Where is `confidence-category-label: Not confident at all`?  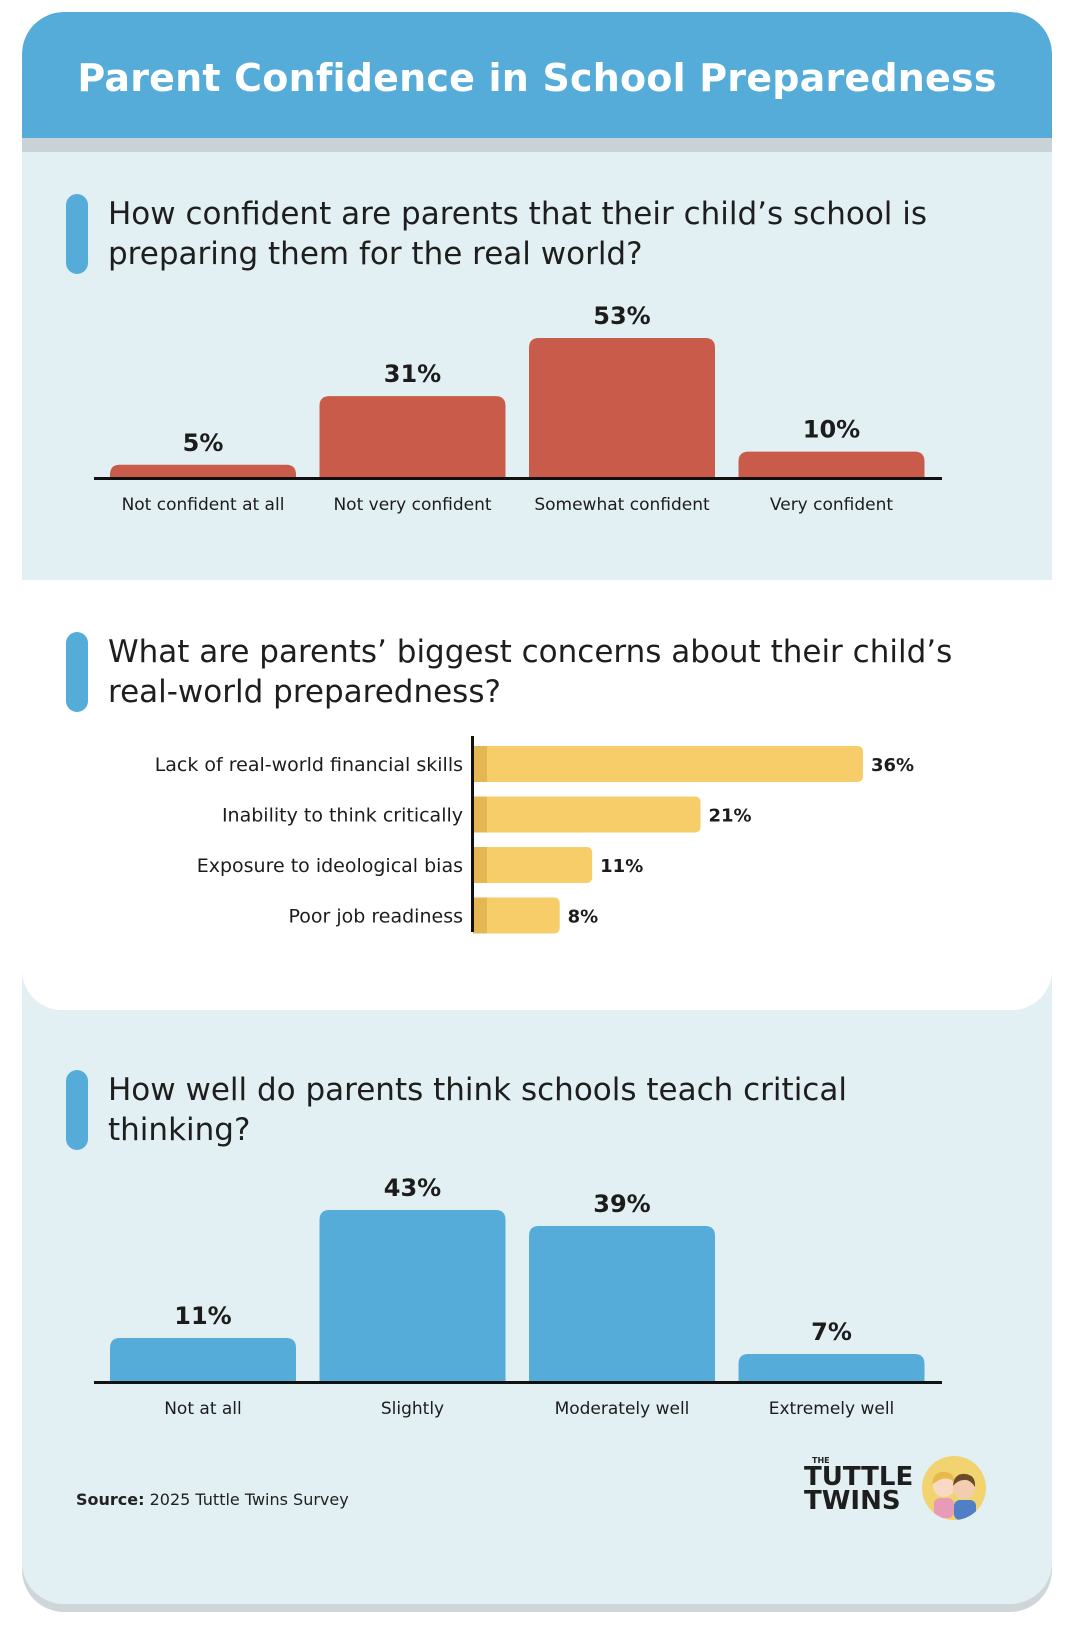 confidence-category-label: Not confident at all is located at coordinates (203, 505).